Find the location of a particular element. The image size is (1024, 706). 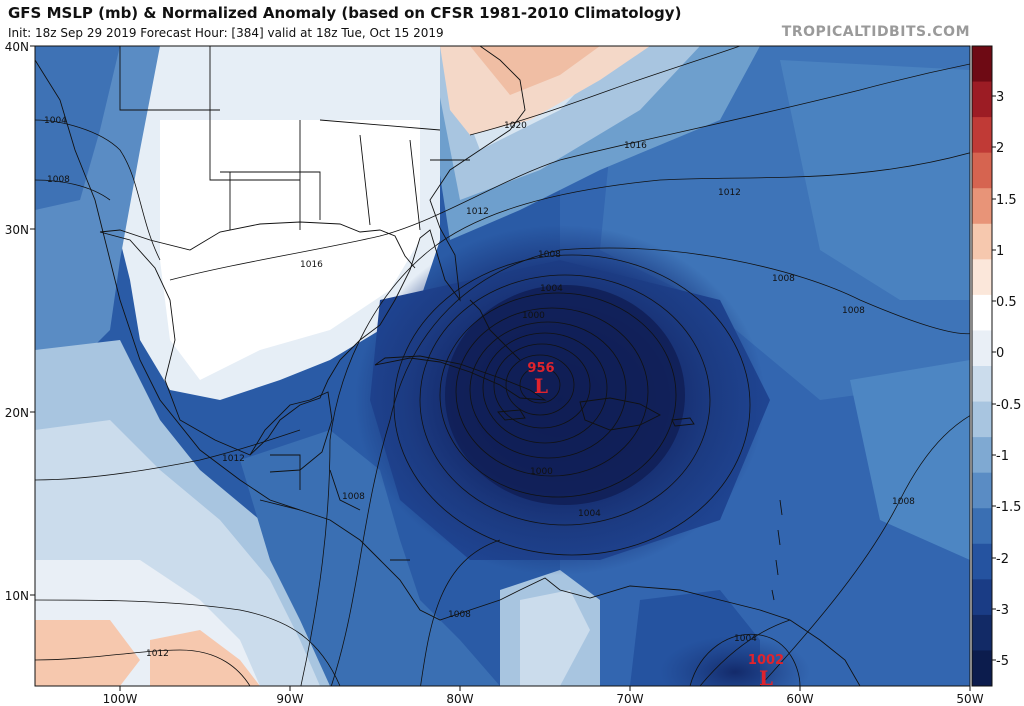

colorbar-label: -2 is located at coordinates (1002, 559).